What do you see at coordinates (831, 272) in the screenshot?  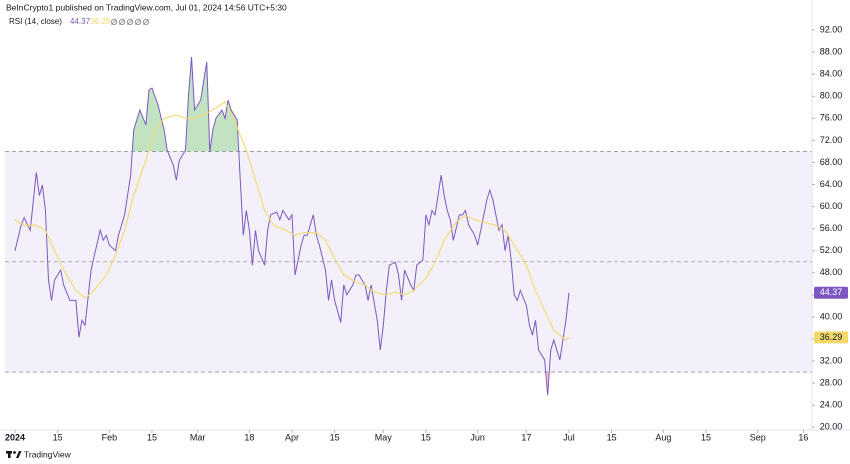 I see `y-tick-label: 48.00` at bounding box center [831, 272].